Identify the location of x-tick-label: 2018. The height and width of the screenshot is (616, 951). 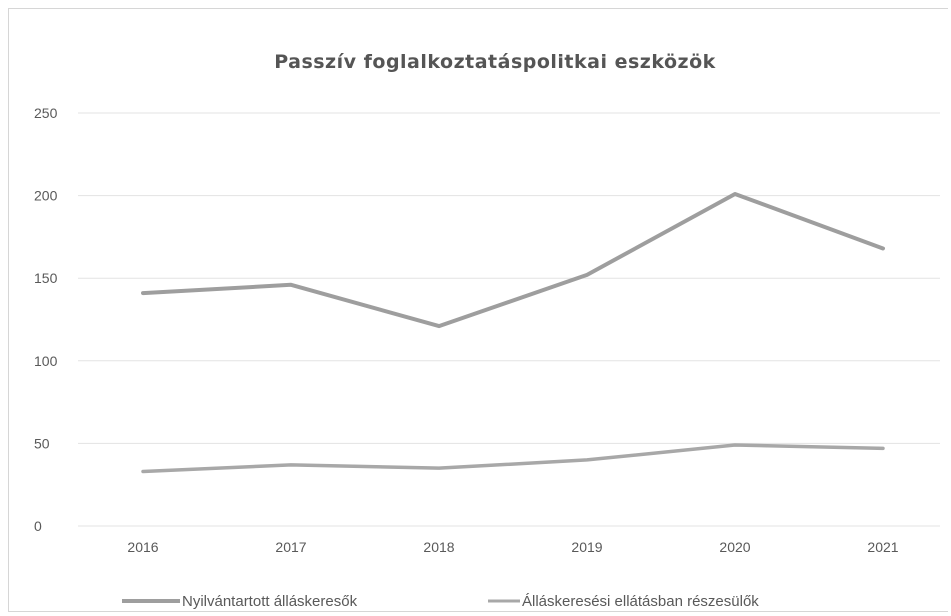
(438, 547).